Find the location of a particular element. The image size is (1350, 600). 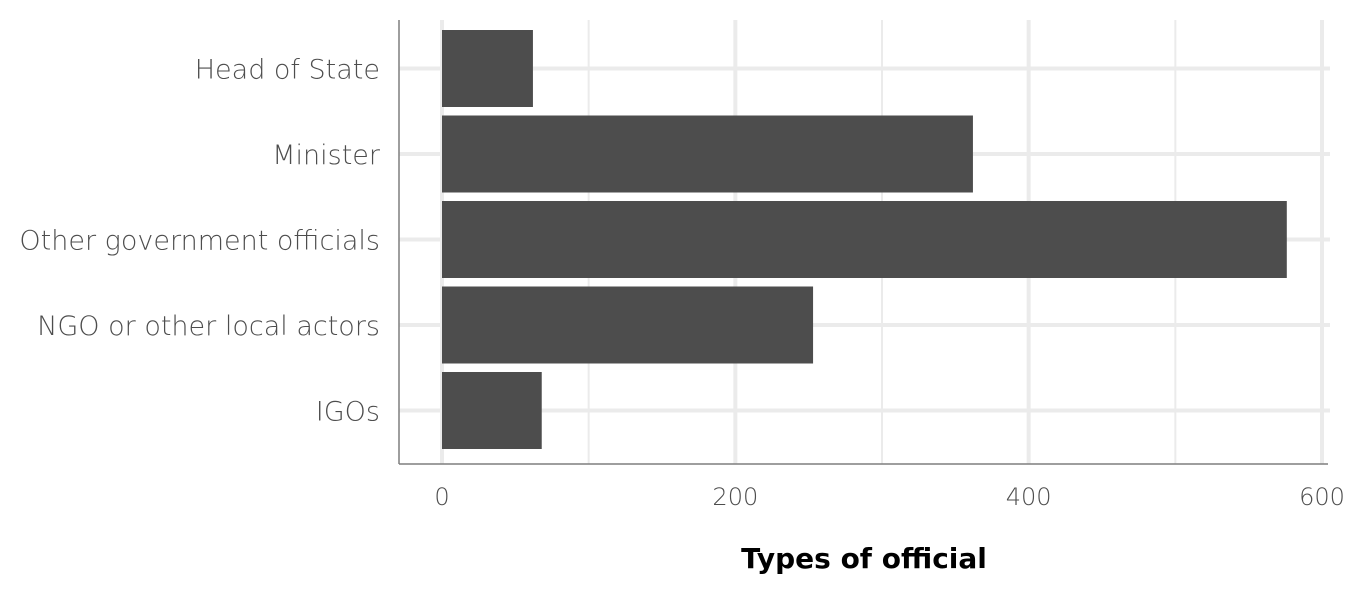

bar-ngo-or-other-local-actors is located at coordinates (628, 325).